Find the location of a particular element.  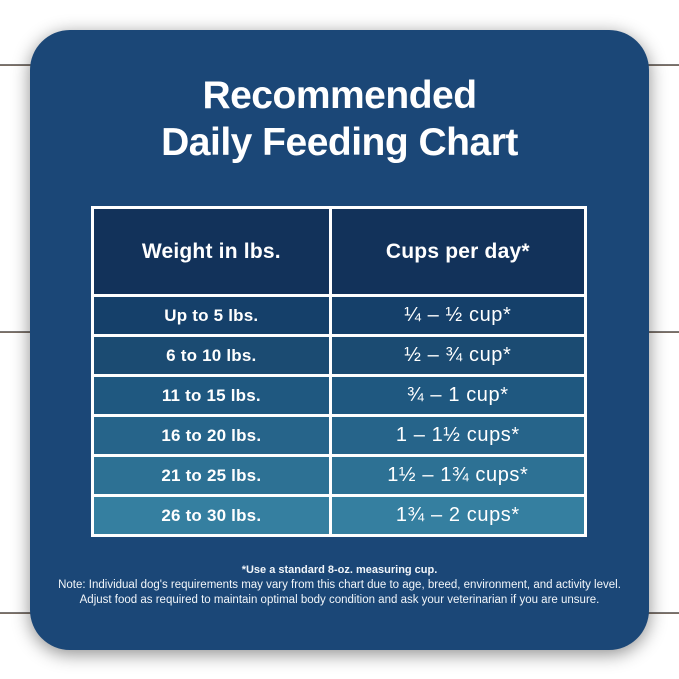

footnote-measuring-cup: *Use a standard 8-oz. measuring cup. is located at coordinates (339, 570).